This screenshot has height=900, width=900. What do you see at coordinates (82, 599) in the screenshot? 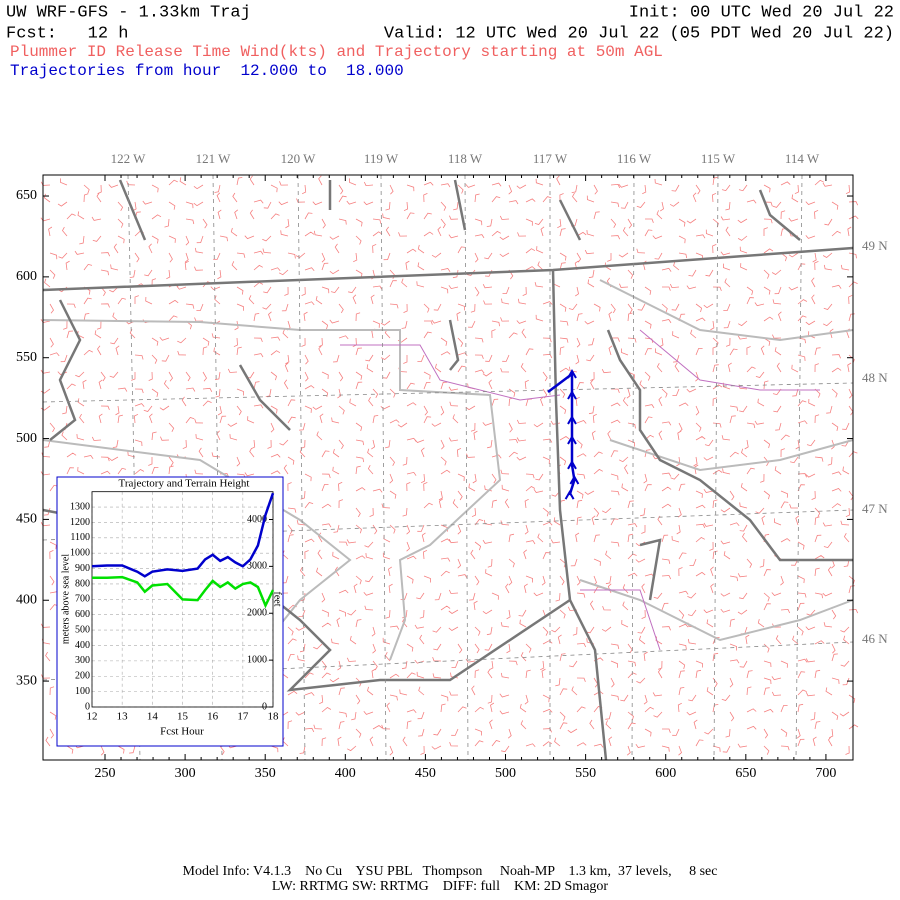
I see `y-tick-label: 700` at bounding box center [82, 599].